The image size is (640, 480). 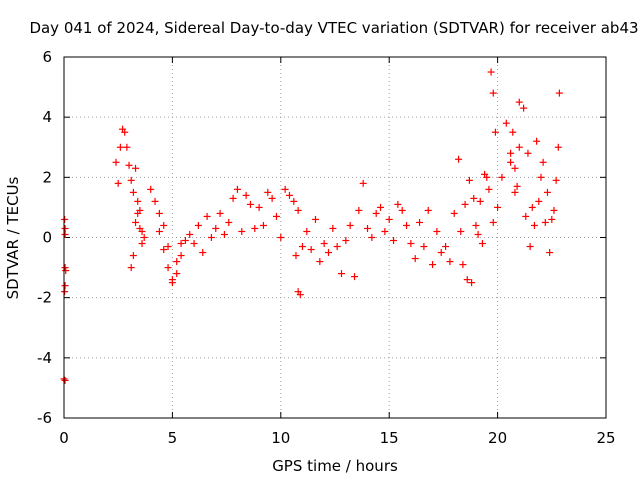 What do you see at coordinates (47, 117) in the screenshot?
I see `y-tick-label: 4` at bounding box center [47, 117].